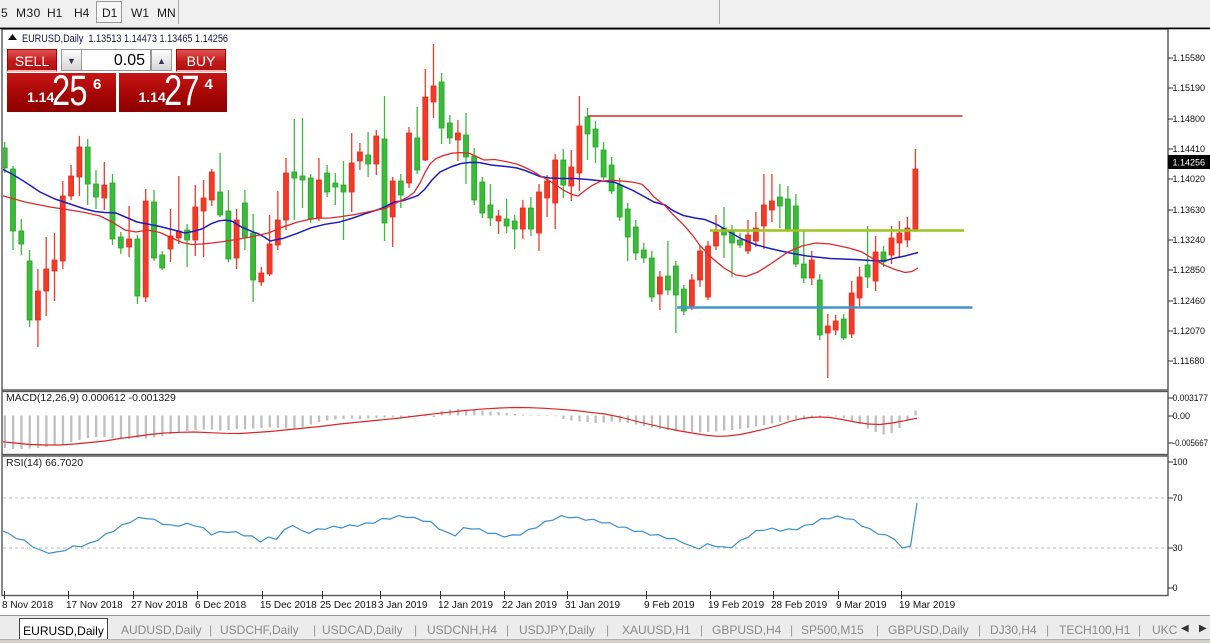  What do you see at coordinates (861, 605) in the screenshot?
I see `svg-text: 9 Mar 2019` at bounding box center [861, 605].